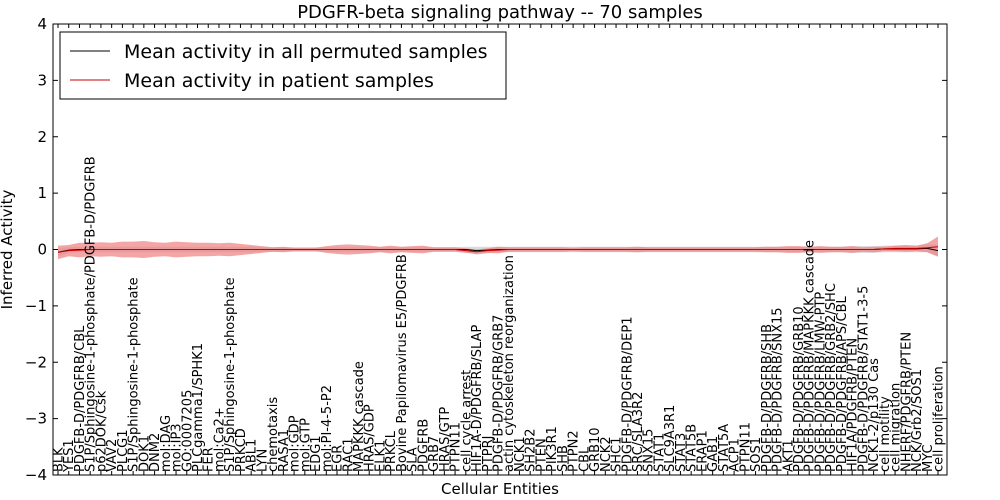  What do you see at coordinates (874, 415) in the screenshot?
I see `x-tick-label: NCK1-2/p130 Cas` at bounding box center [874, 415].